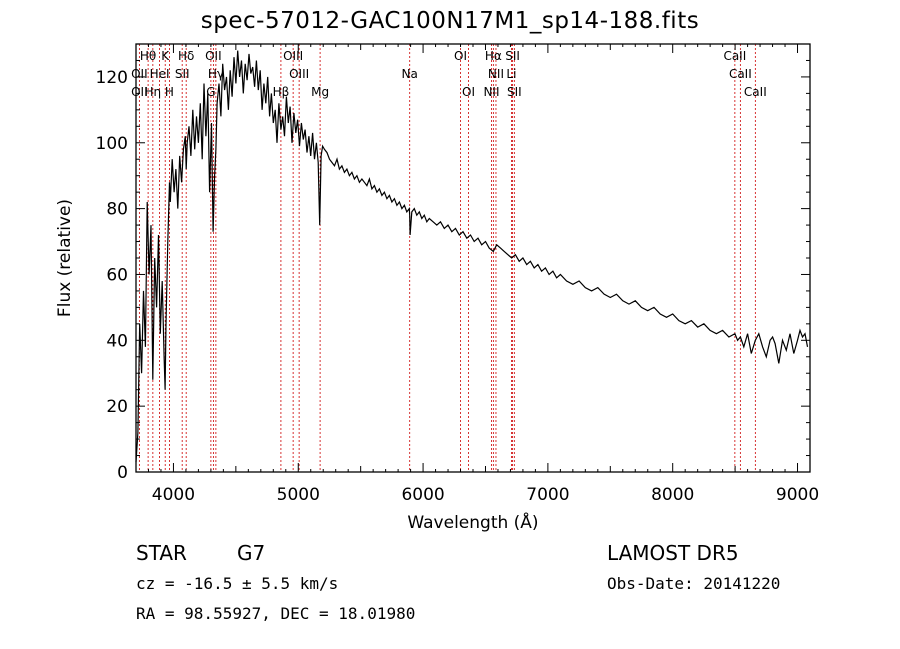 The width and height of the screenshot is (900, 649). What do you see at coordinates (514, 92) in the screenshot?
I see `line-marker-label-26: SII` at bounding box center [514, 92].